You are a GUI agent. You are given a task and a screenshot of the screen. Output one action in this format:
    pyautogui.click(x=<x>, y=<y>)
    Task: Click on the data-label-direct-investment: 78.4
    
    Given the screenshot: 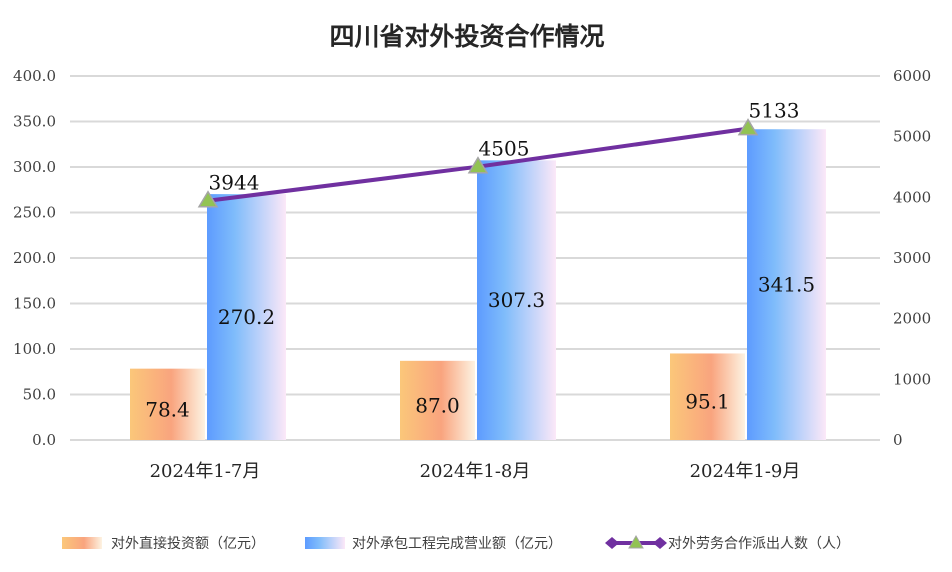 What is the action you would take?
    pyautogui.click(x=167, y=409)
    